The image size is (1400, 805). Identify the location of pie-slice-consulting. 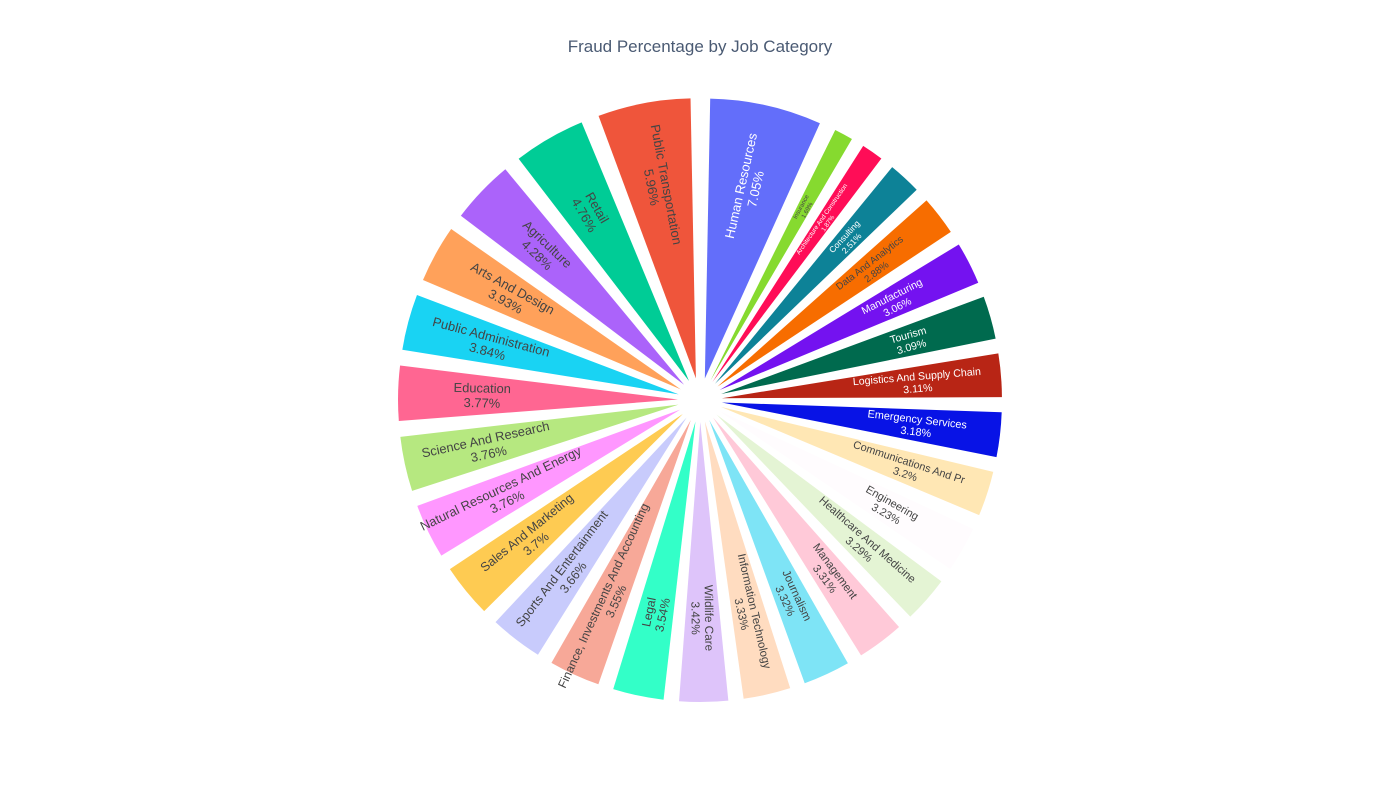
(815, 275).